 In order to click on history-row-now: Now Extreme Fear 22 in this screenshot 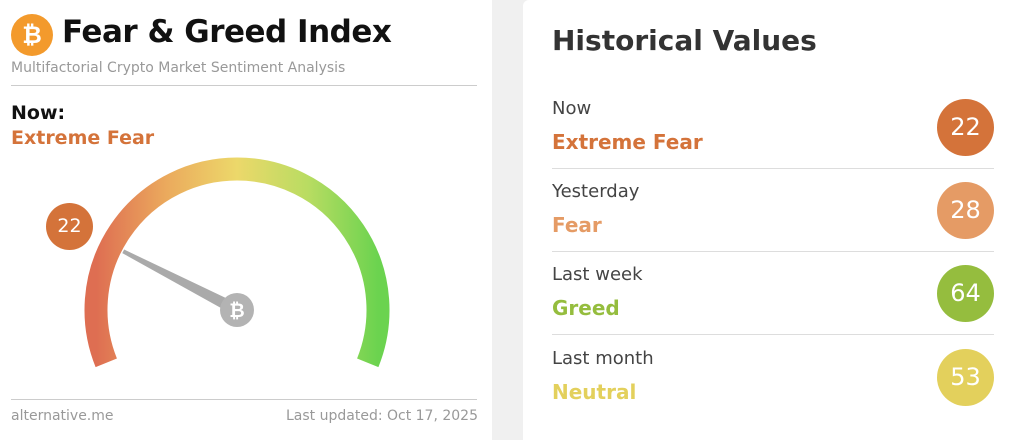, I will do `click(773, 127)`.